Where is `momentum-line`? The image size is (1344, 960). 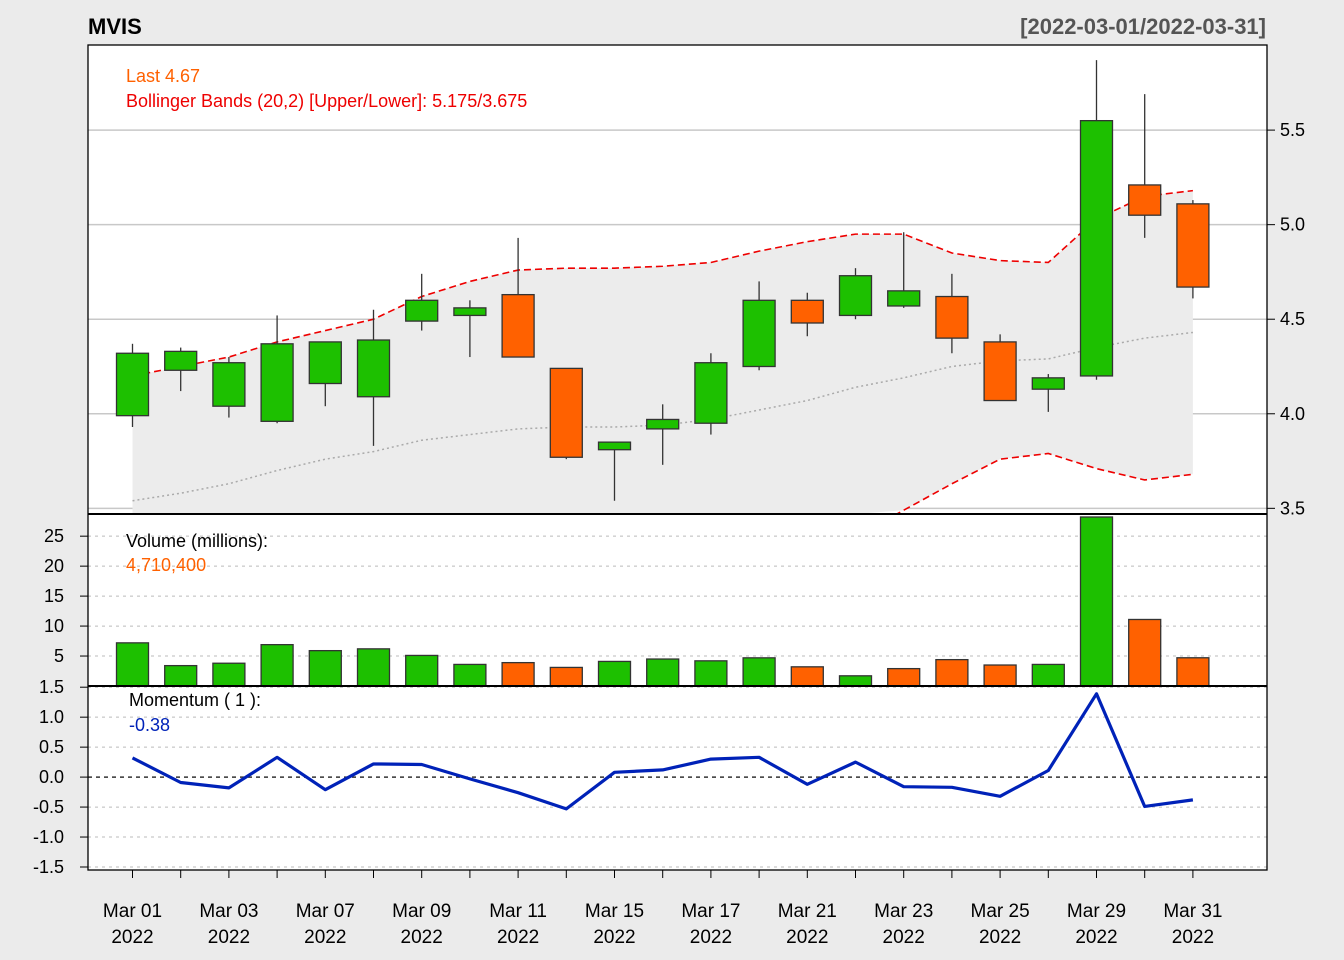 momentum-line is located at coordinates (662, 751).